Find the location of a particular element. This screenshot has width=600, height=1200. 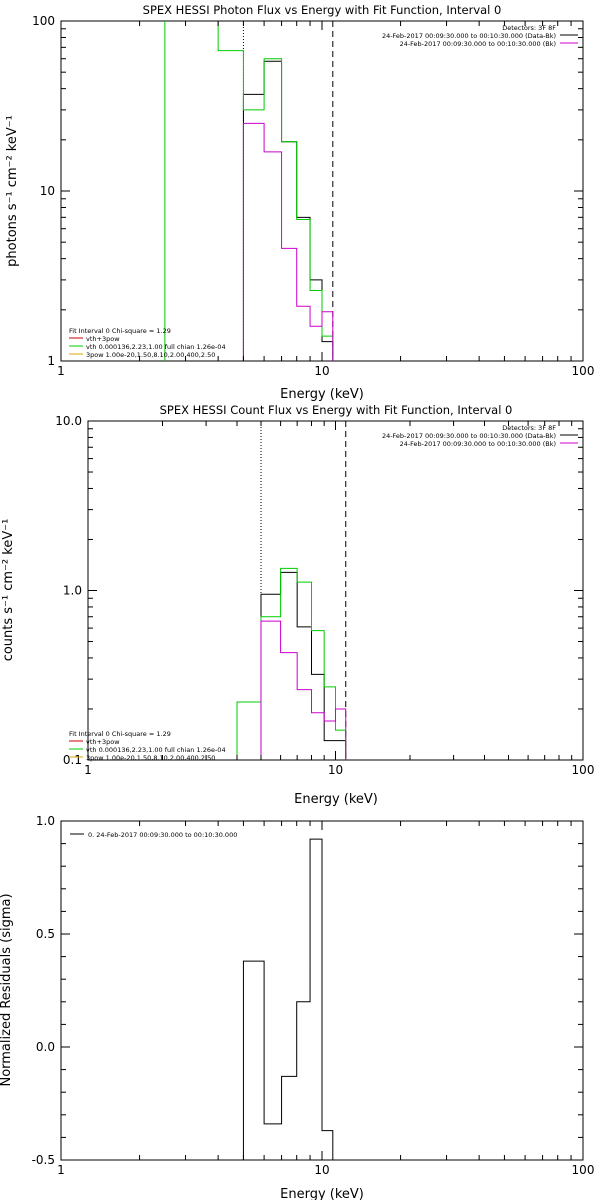

y-axis-label: counts s⁻¹ cm⁻² keV⁻¹ is located at coordinates (8, 590).